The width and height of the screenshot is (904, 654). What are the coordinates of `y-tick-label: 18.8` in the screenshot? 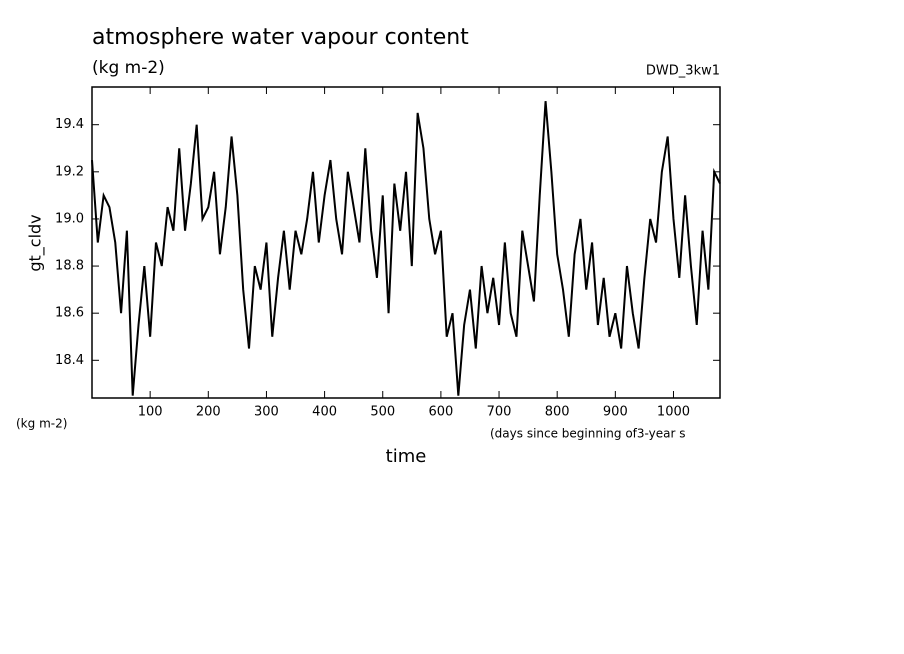 It's located at (69, 266).